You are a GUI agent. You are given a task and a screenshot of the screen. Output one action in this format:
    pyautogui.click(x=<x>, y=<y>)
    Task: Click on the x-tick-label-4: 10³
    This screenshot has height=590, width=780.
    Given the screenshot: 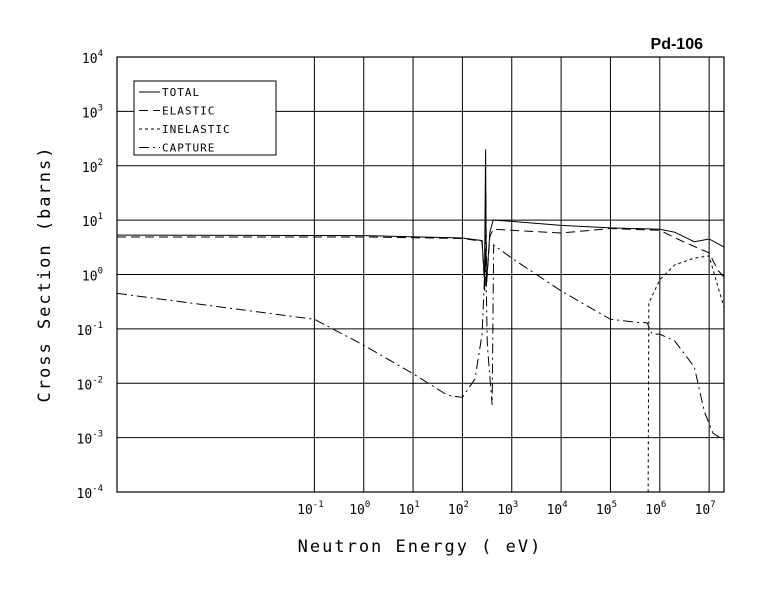 What is the action you would take?
    pyautogui.click(x=507, y=509)
    